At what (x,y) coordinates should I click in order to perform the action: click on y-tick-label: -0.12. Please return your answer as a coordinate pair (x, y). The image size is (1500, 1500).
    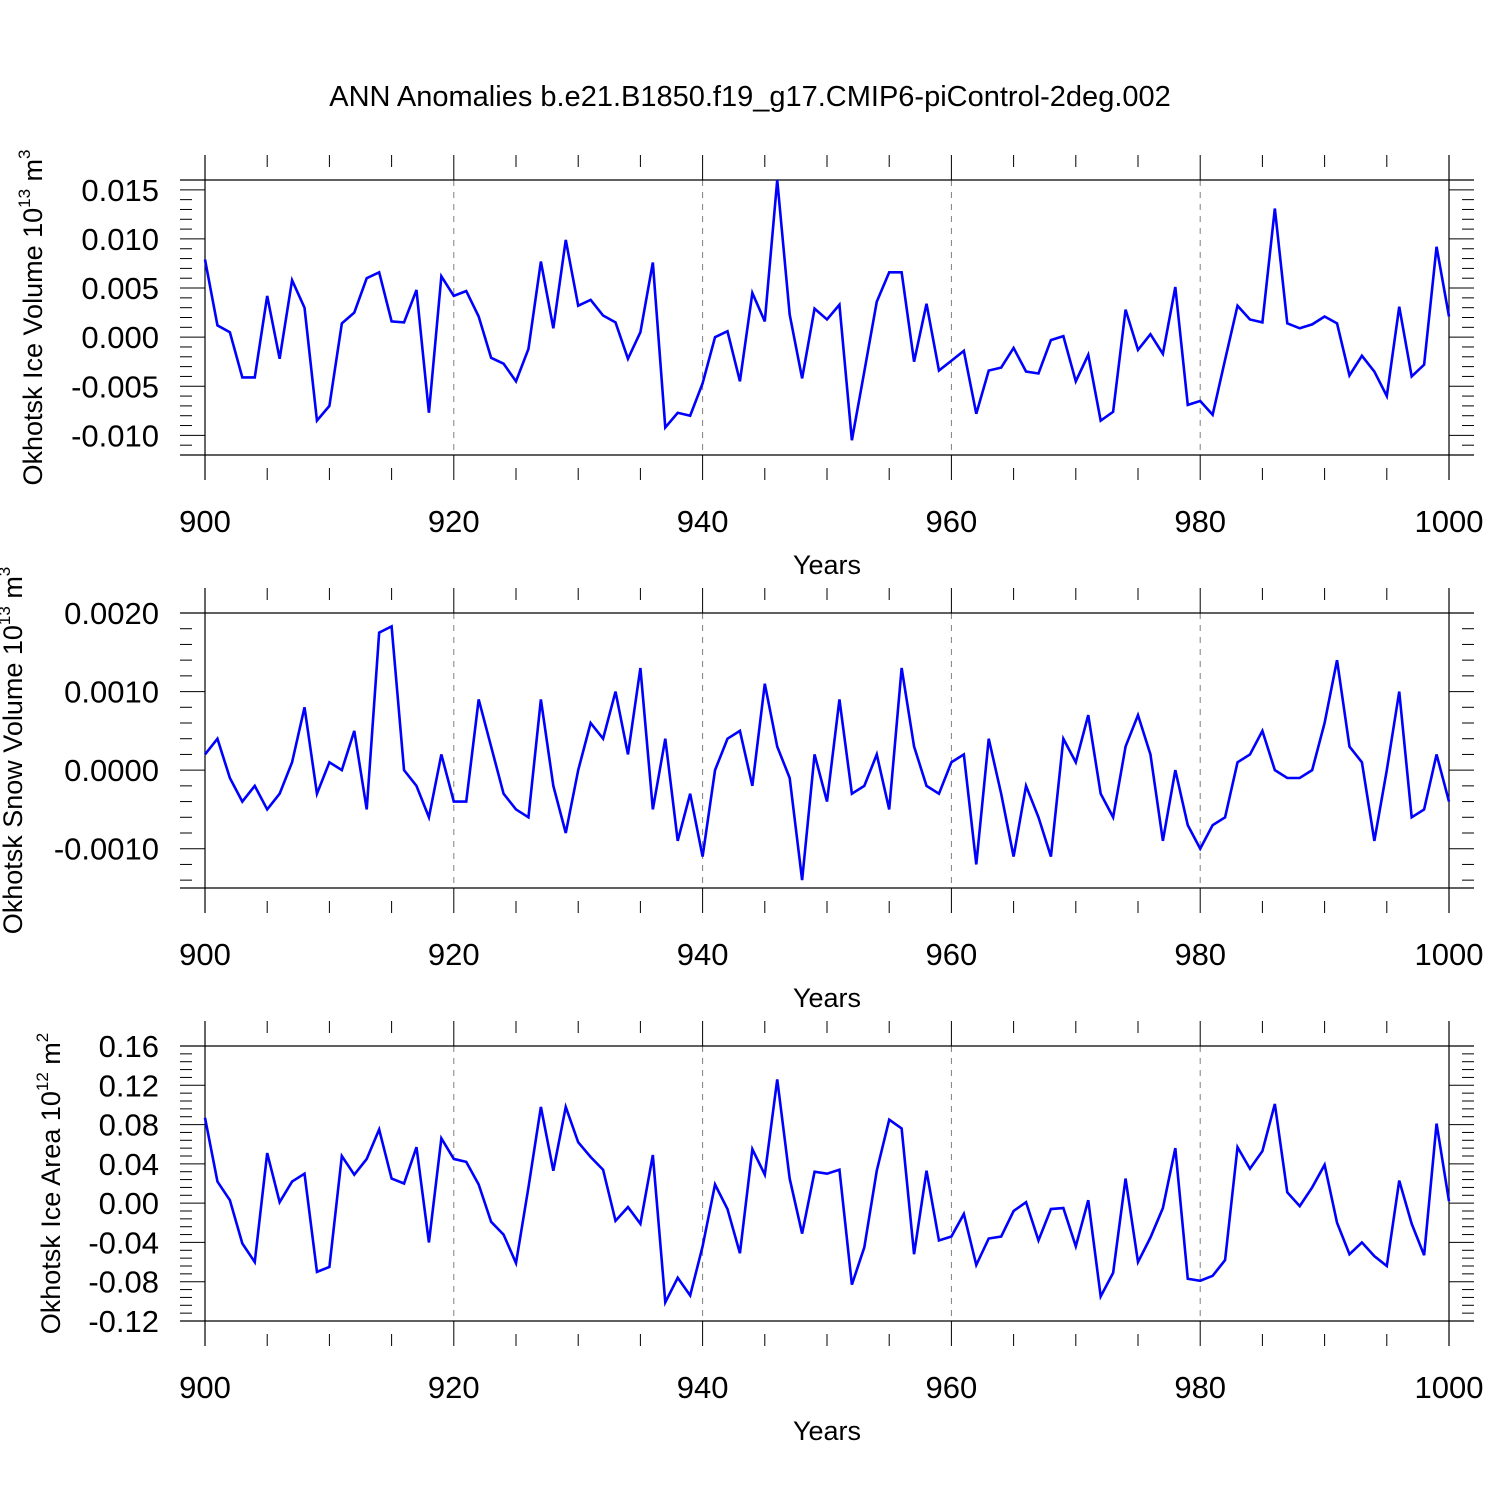
    Looking at the image, I should click on (123, 1321).